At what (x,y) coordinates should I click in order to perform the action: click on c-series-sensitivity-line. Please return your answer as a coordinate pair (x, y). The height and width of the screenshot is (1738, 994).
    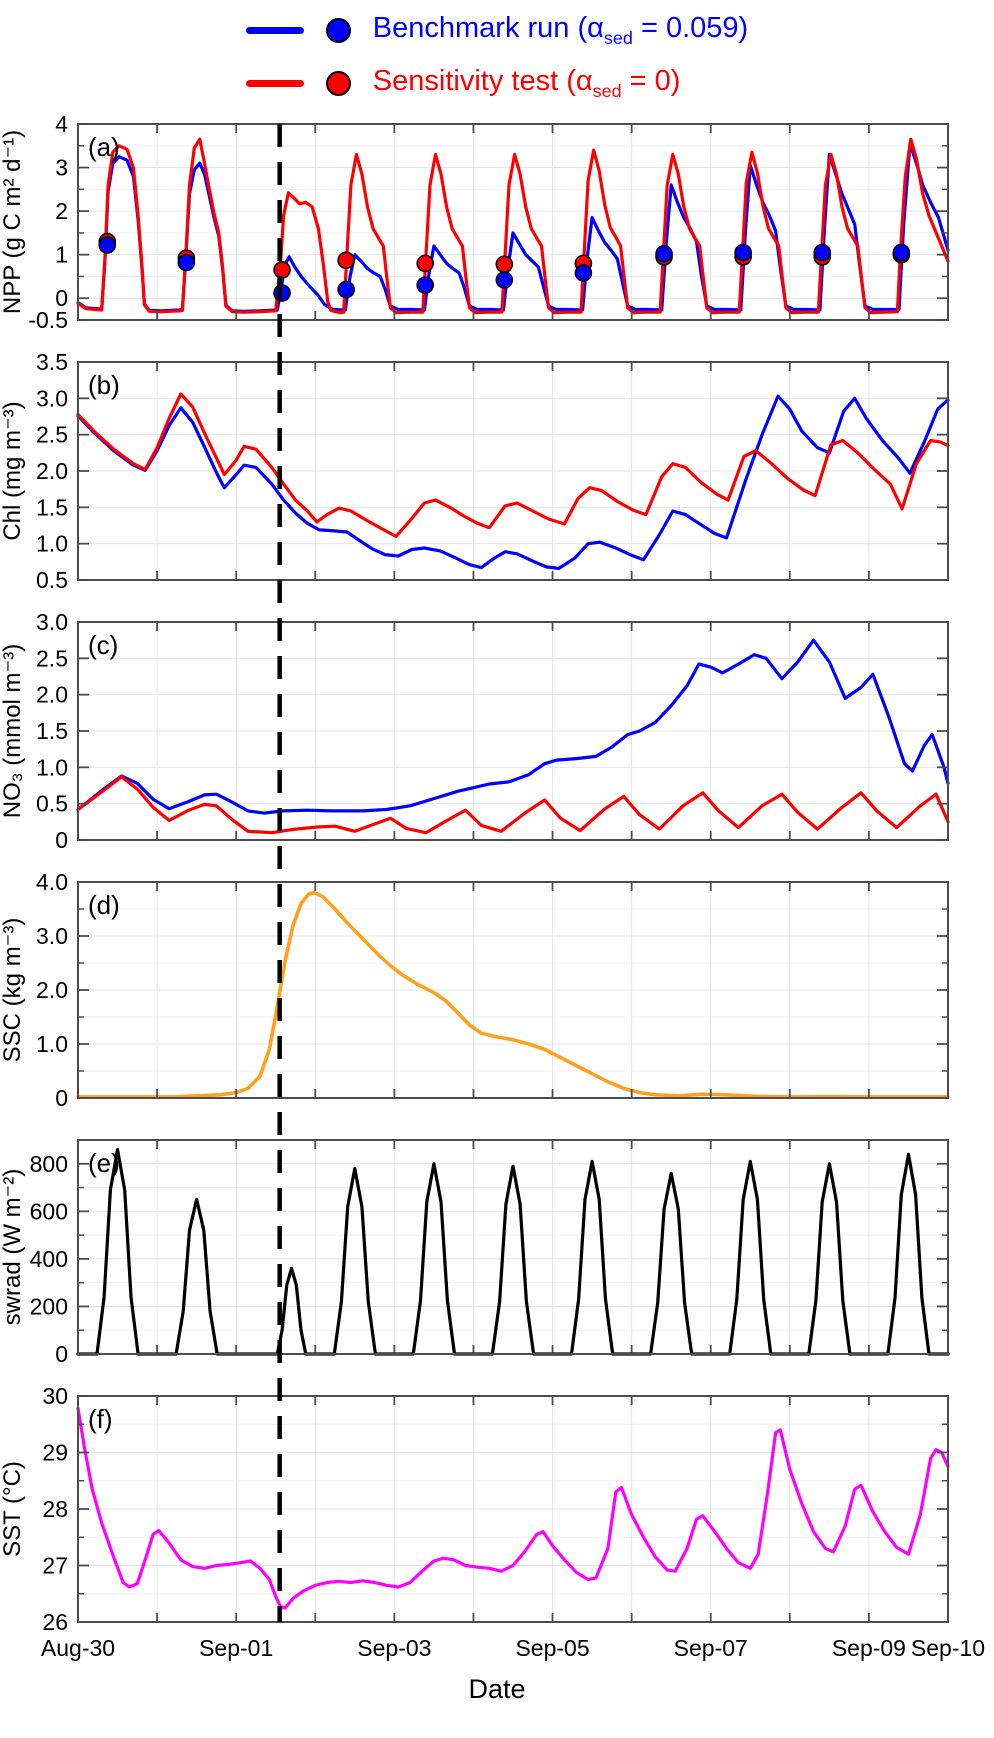
    Looking at the image, I should click on (513, 804).